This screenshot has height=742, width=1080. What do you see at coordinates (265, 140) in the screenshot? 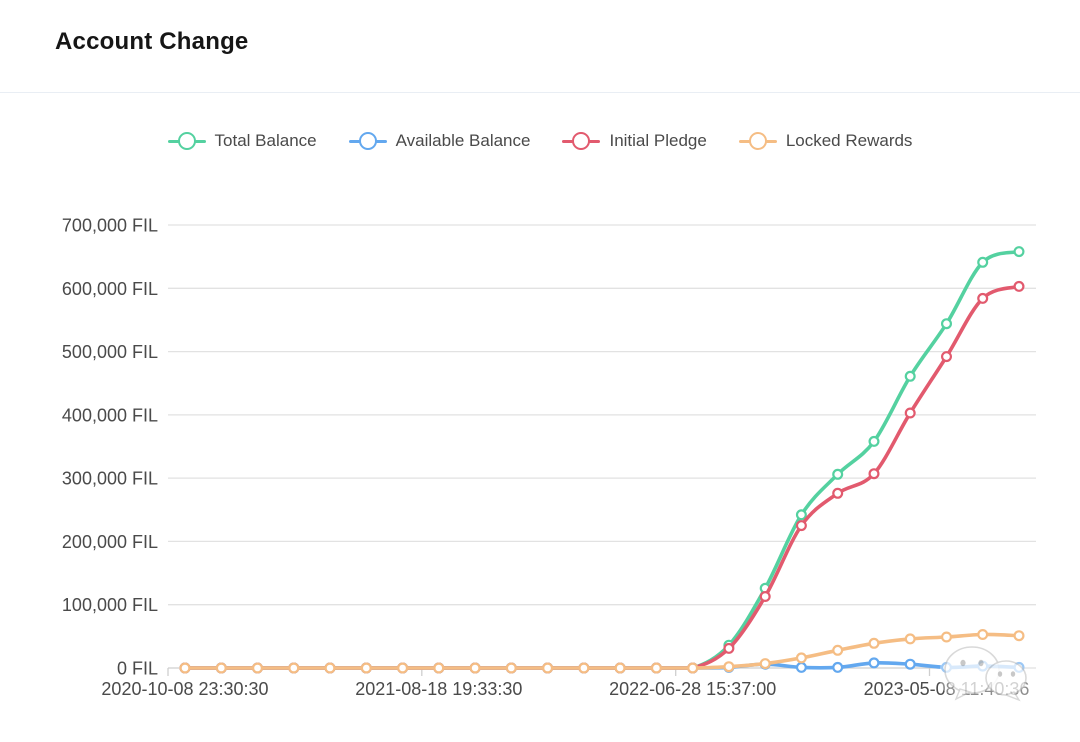
I see `legend-label: Total Balance` at bounding box center [265, 140].